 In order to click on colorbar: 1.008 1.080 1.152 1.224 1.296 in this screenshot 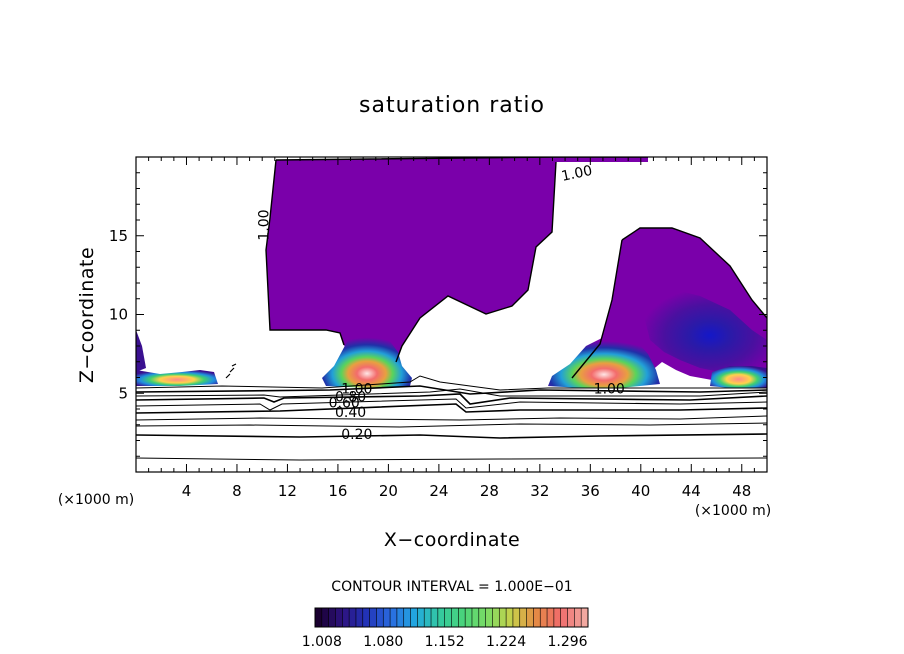, I will do `click(445, 628)`.